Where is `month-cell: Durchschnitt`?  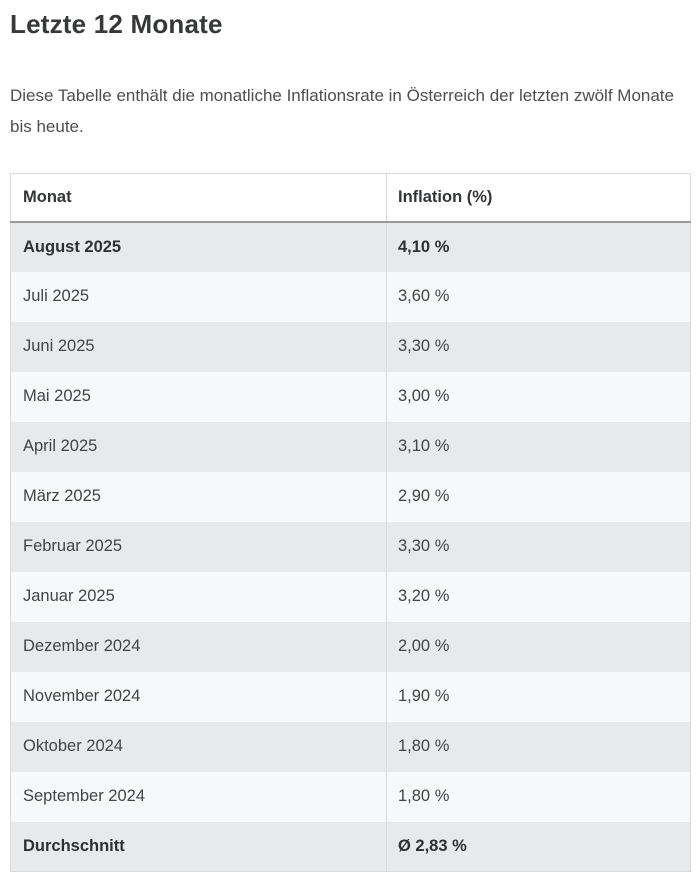 month-cell: Durchschnitt is located at coordinates (198, 846).